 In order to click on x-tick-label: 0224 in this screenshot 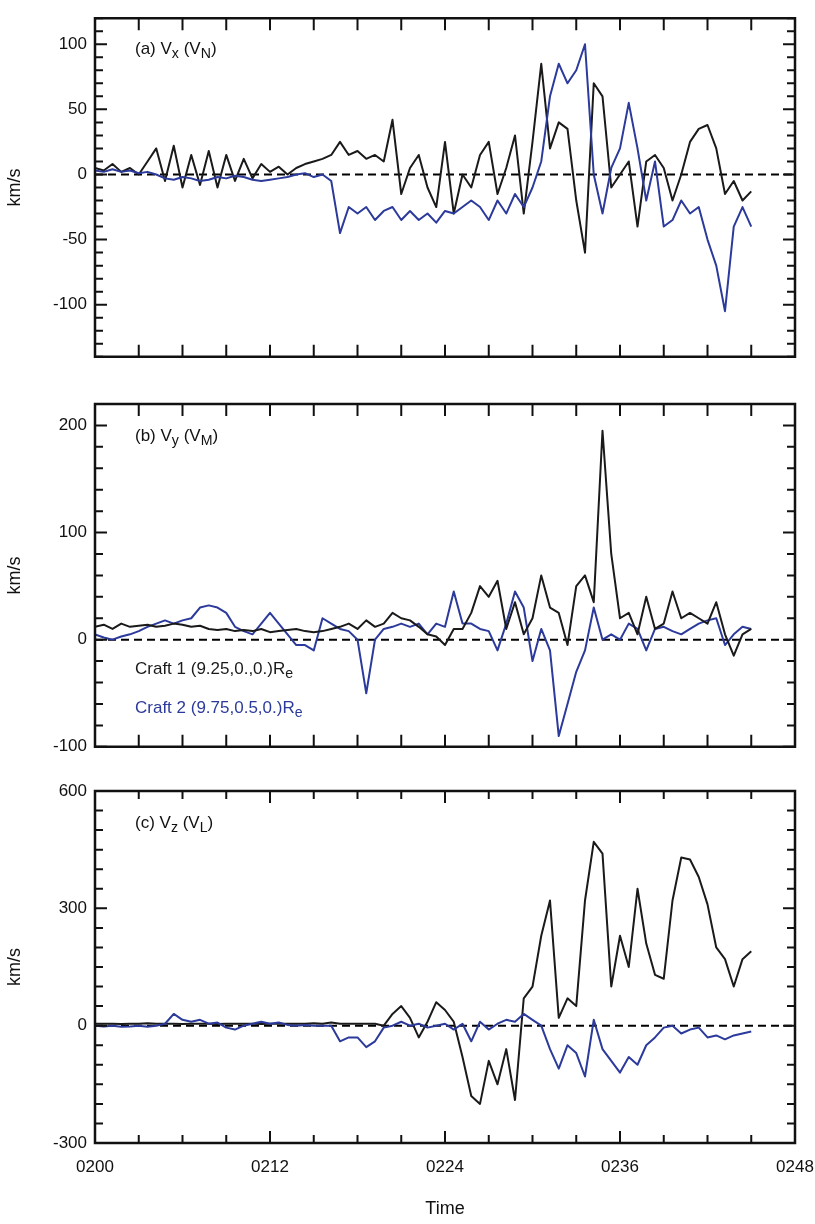, I will do `click(445, 1166)`.